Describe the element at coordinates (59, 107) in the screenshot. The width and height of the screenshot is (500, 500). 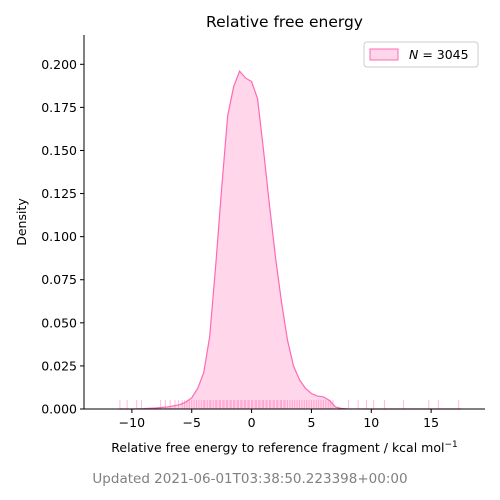
I see `y-tick-label: 0.175` at that location.